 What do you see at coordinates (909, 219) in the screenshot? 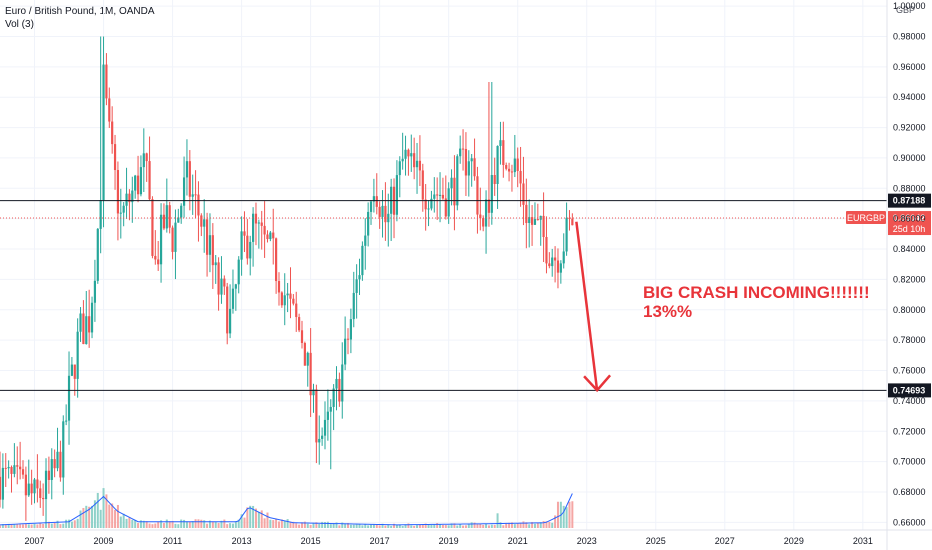
I see `price-tick-label: 0.86000` at bounding box center [909, 219].